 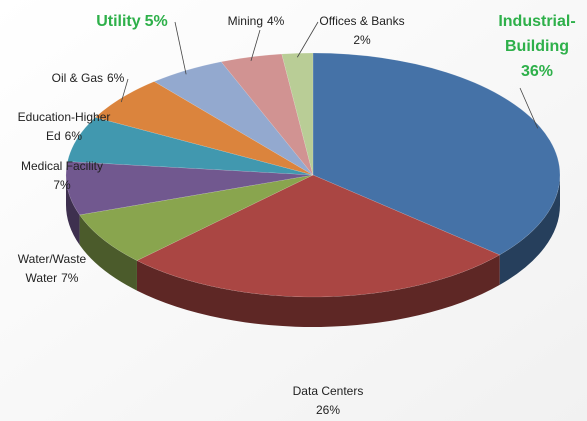 What do you see at coordinates (536, 34) in the screenshot?
I see `label-category: Industrial- Building` at bounding box center [536, 34].